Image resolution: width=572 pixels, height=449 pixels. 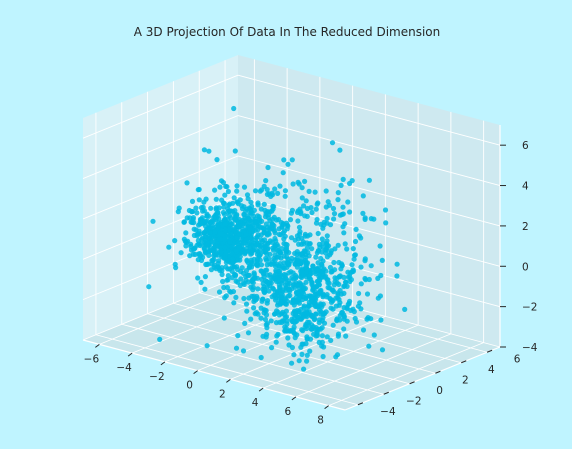 I want to click on y-tick-label: −2, so click(x=413, y=401).